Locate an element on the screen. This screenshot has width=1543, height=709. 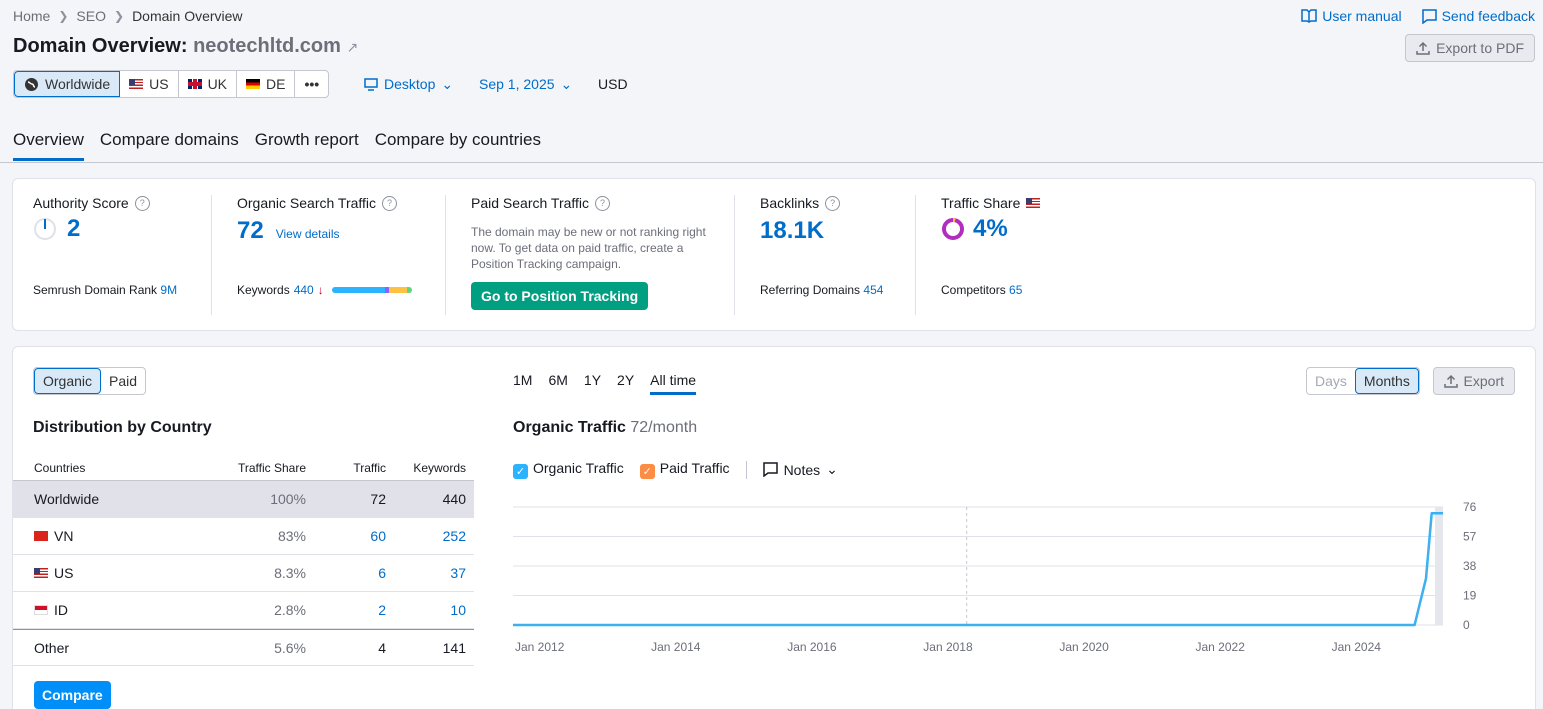
more-databases-button: ••• is located at coordinates (311, 84).